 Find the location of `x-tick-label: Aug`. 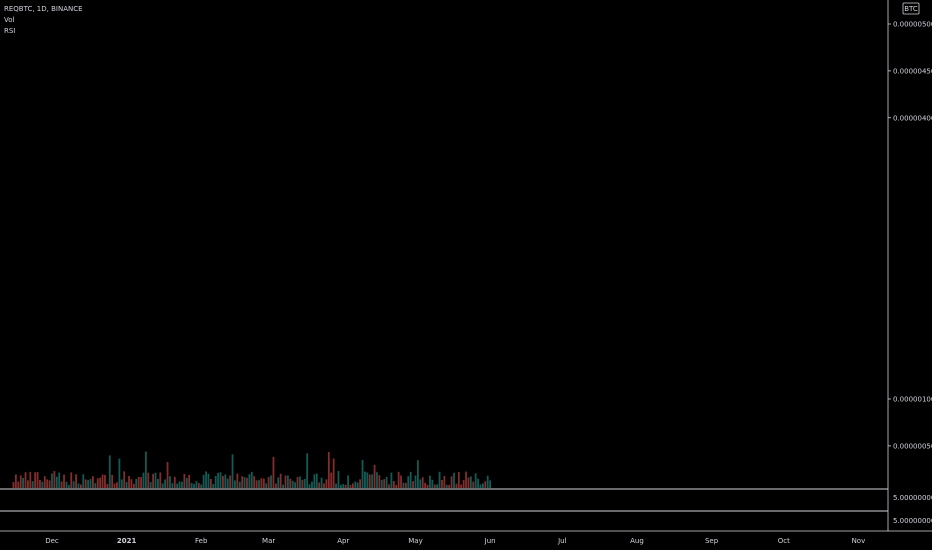

x-tick-label: Aug is located at coordinates (637, 541).